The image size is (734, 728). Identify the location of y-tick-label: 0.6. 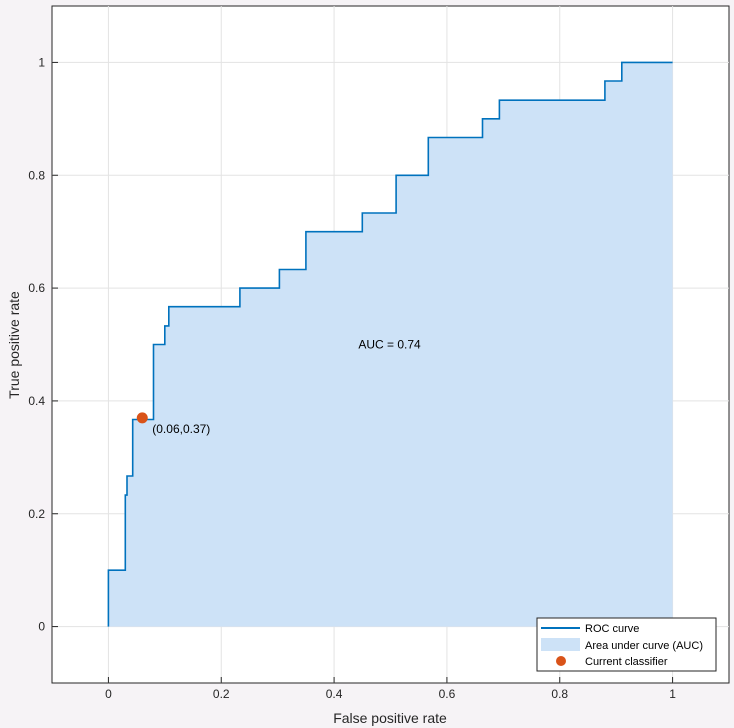
(36, 288).